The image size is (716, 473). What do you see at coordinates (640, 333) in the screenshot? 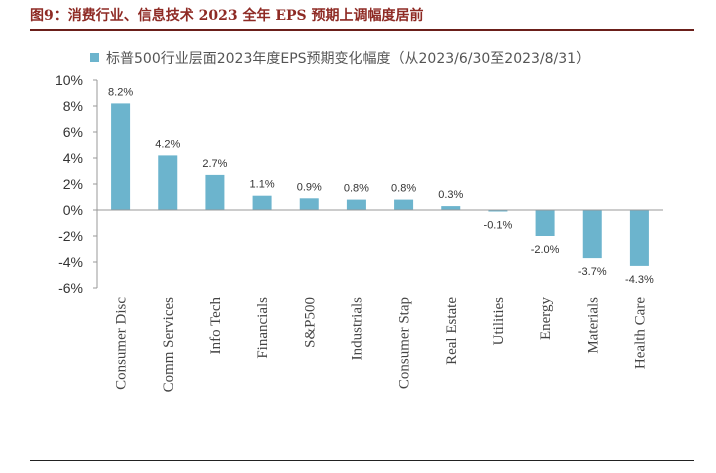
I see `x-tick-label: Health Care` at bounding box center [640, 333].